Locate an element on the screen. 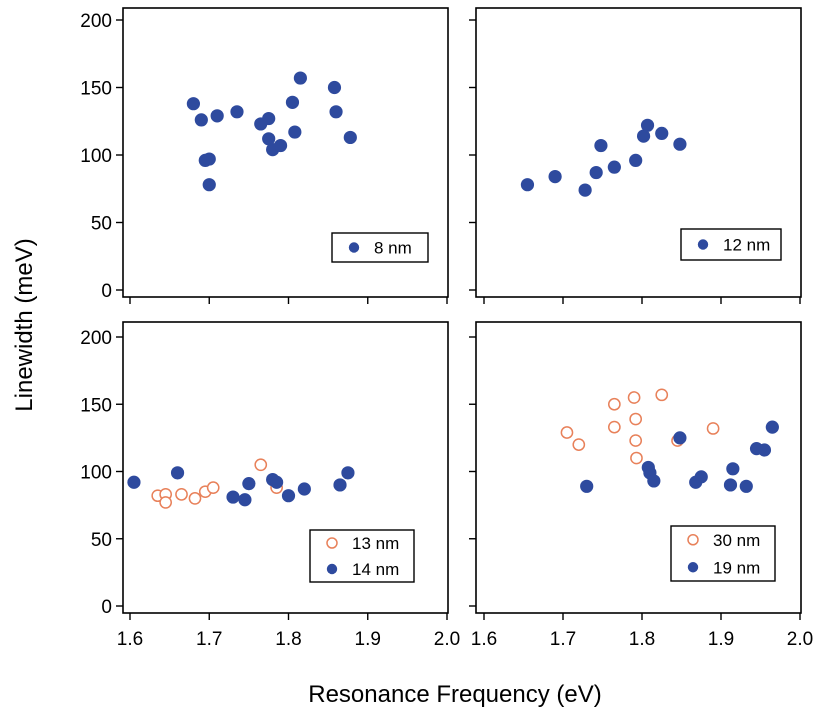 The image size is (820, 718). x-axis-label: Resonance Frequency (eV) is located at coordinates (454, 694).